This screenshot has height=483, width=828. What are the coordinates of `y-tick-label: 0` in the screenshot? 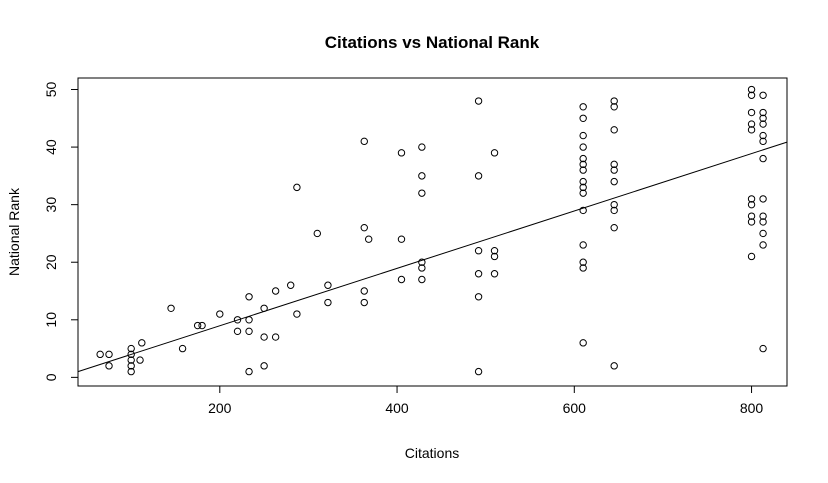 It's located at (51, 377).